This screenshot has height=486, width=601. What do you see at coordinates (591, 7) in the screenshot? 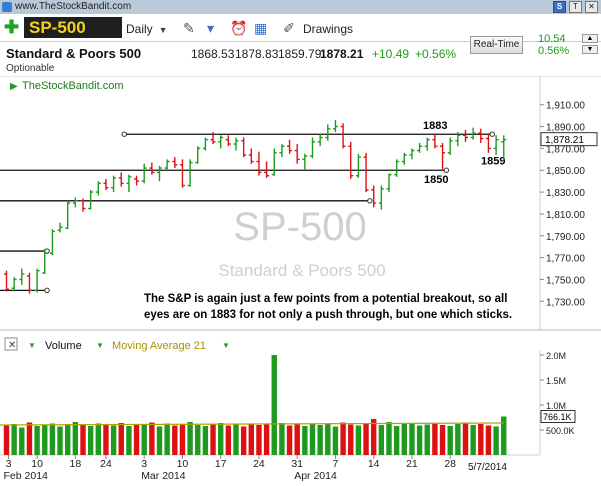
I see `close-window-button: ✕` at bounding box center [591, 7].